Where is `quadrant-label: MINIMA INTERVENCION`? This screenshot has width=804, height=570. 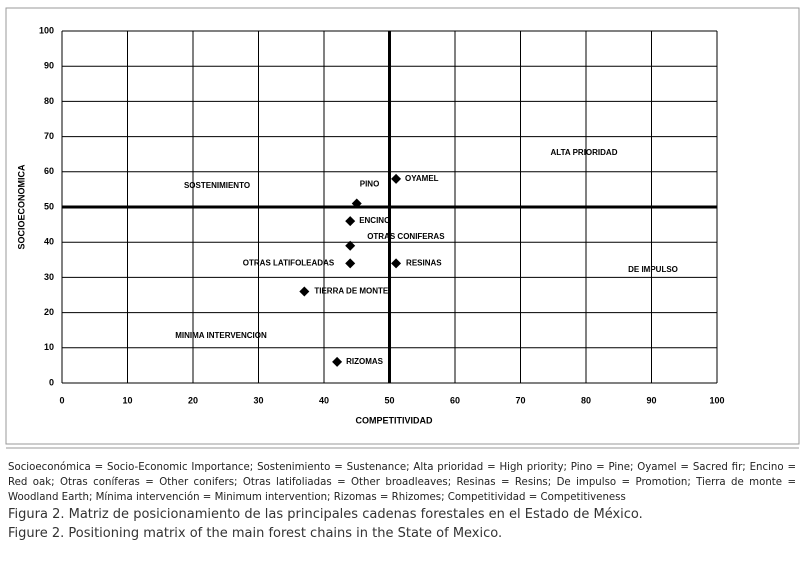
quadrant-label: MINIMA INTERVENCION is located at coordinates (221, 335).